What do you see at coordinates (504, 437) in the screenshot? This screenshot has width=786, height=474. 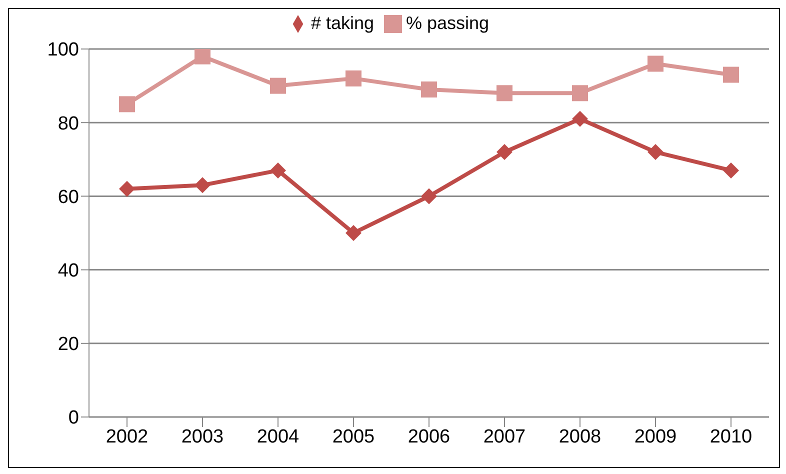 I see `x-tick-label: 2007` at bounding box center [504, 437].